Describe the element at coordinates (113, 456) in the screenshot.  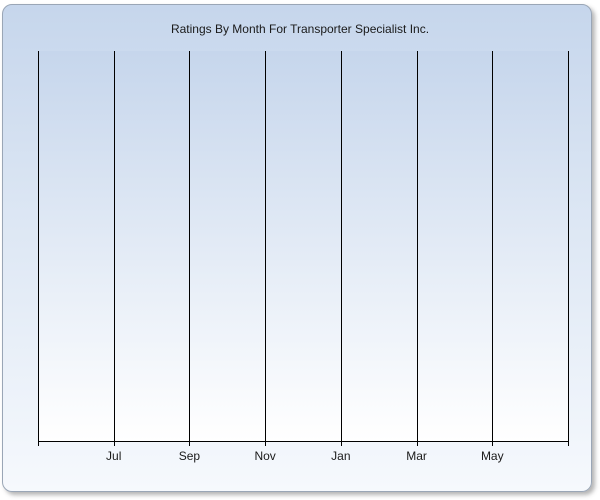
I see `x-tick-label: Jul` at that location.